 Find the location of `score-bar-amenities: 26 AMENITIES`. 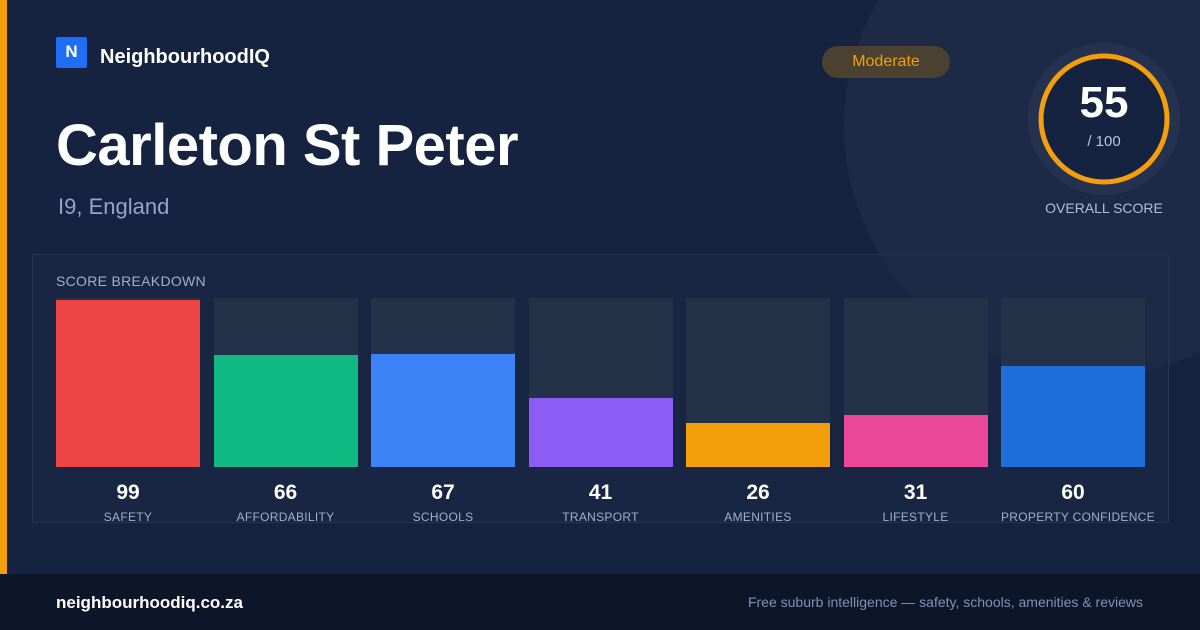

score-bar-amenities: 26 AMENITIES is located at coordinates (758, 411).